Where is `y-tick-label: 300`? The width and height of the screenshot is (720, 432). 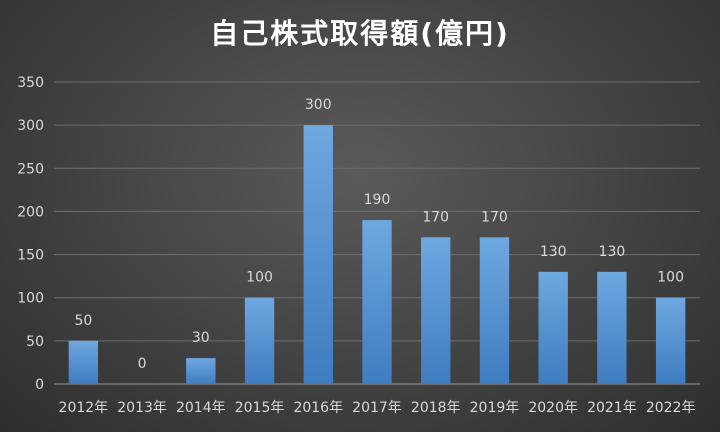 y-tick-label: 300 is located at coordinates (30, 126).